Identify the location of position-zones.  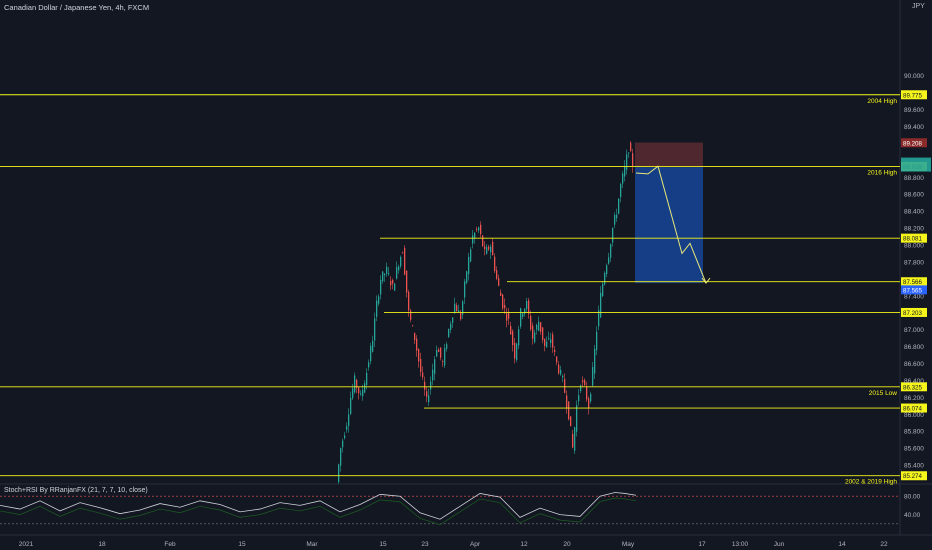
(669, 213).